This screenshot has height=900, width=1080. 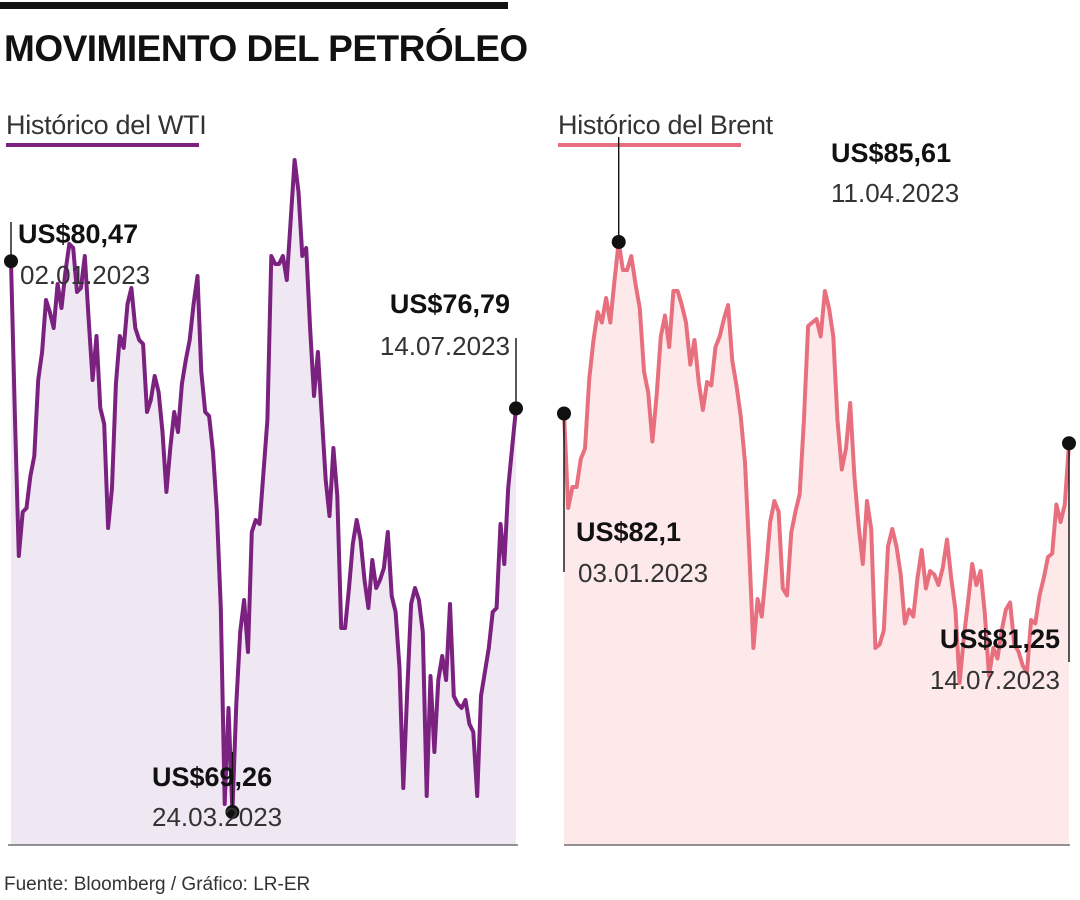 What do you see at coordinates (450, 304) in the screenshot?
I see `wti-end-value: US$76,79` at bounding box center [450, 304].